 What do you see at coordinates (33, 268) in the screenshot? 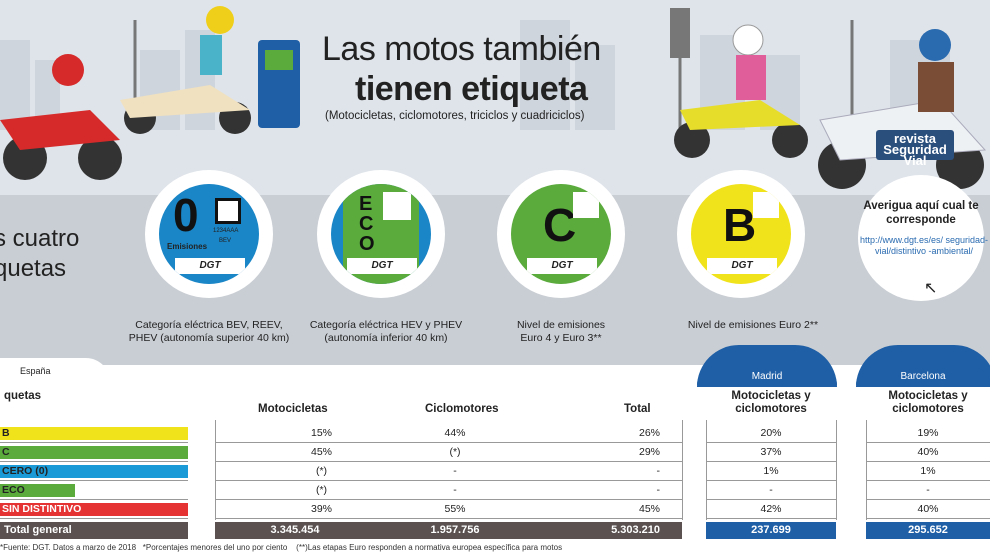
I see `section-heading-line2: quetas` at bounding box center [33, 268].